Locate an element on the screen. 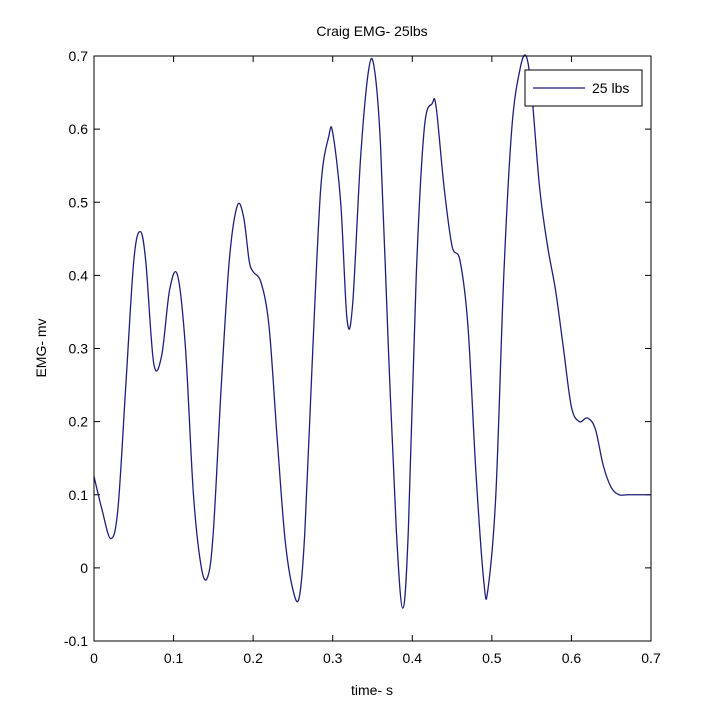 This screenshot has height=720, width=720. legend: 25 lbs is located at coordinates (583, 88).